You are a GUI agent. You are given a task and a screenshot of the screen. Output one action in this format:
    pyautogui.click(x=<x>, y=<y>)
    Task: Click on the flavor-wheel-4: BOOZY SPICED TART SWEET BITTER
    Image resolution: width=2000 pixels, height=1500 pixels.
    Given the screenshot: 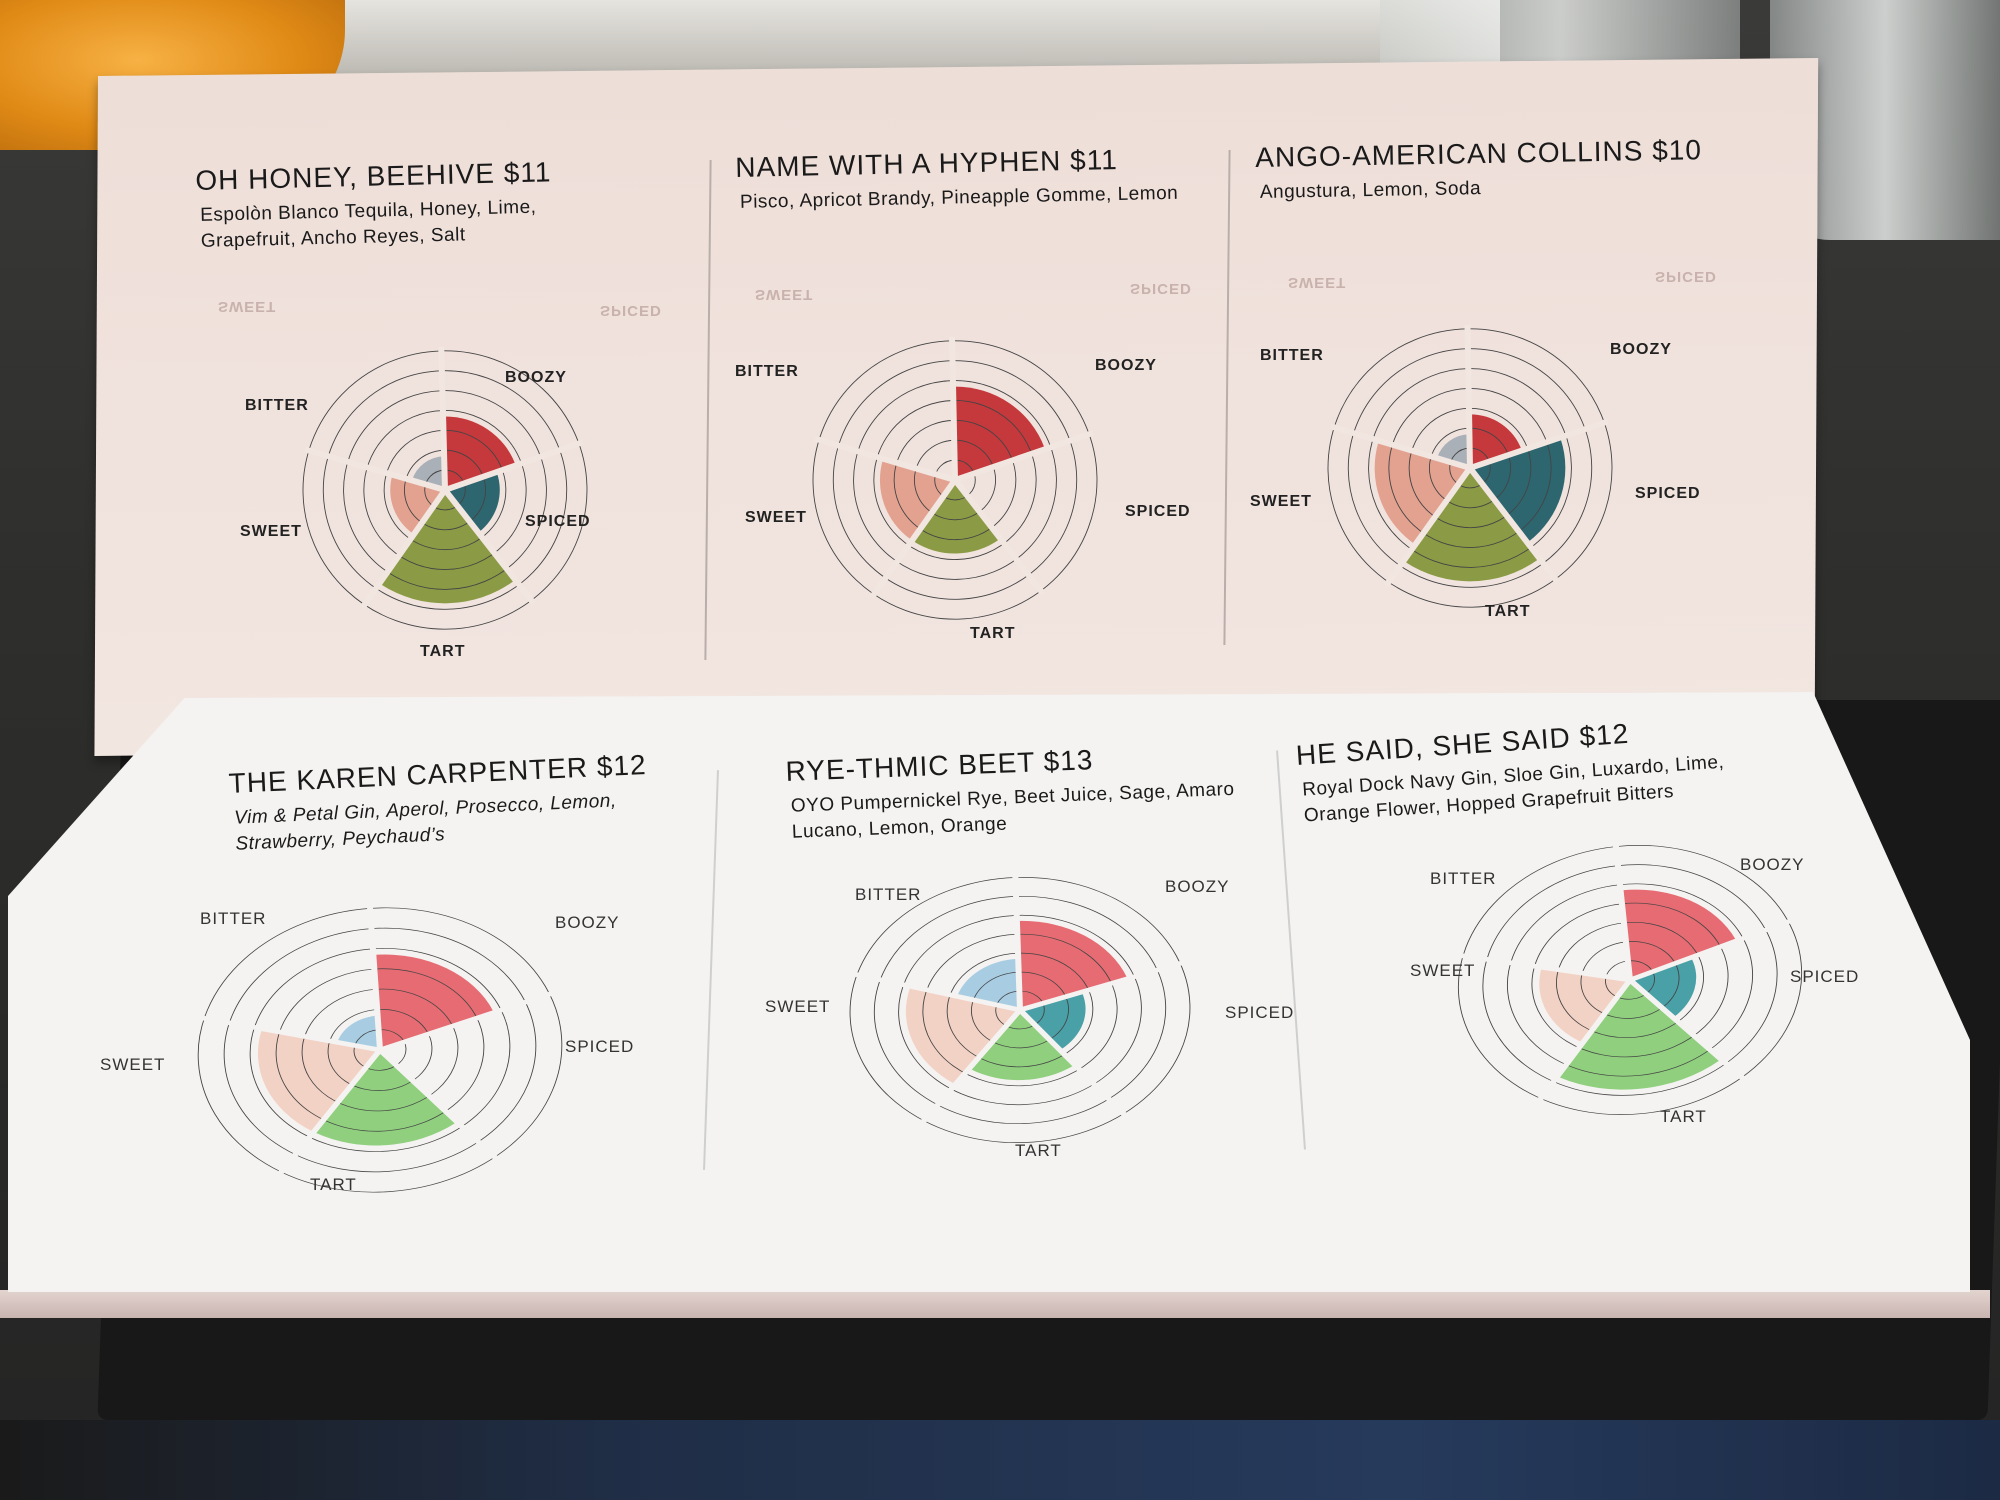 What is the action you would take?
    pyautogui.click(x=367, y=1049)
    